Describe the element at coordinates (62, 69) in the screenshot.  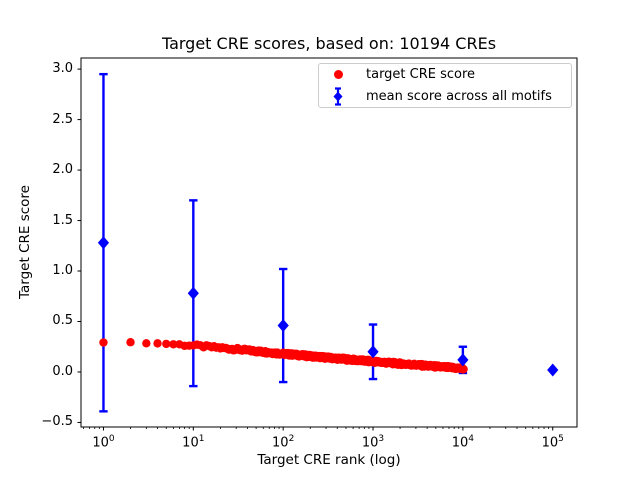
I see `y-tick-label: 3.0` at that location.